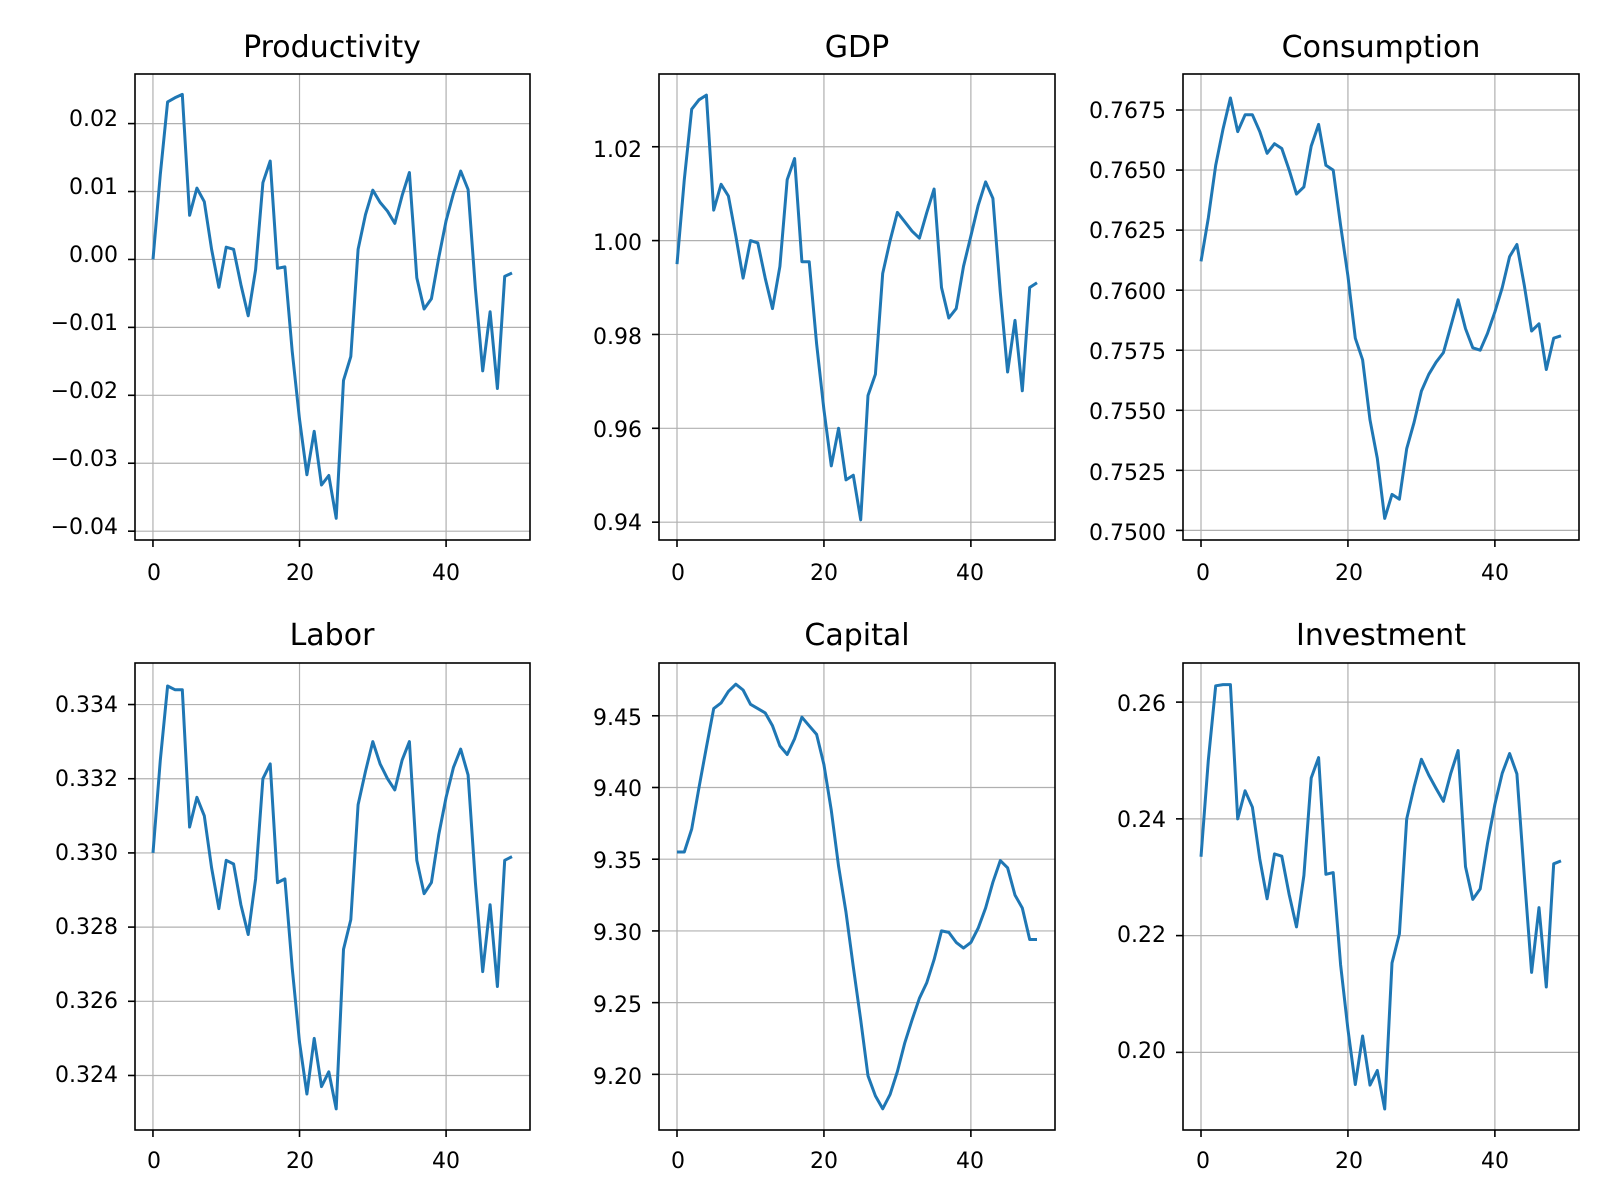 The width and height of the screenshot is (1600, 1200). Describe the element at coordinates (1141, 704) in the screenshot. I see `y-tick-label: 0.26` at that location.